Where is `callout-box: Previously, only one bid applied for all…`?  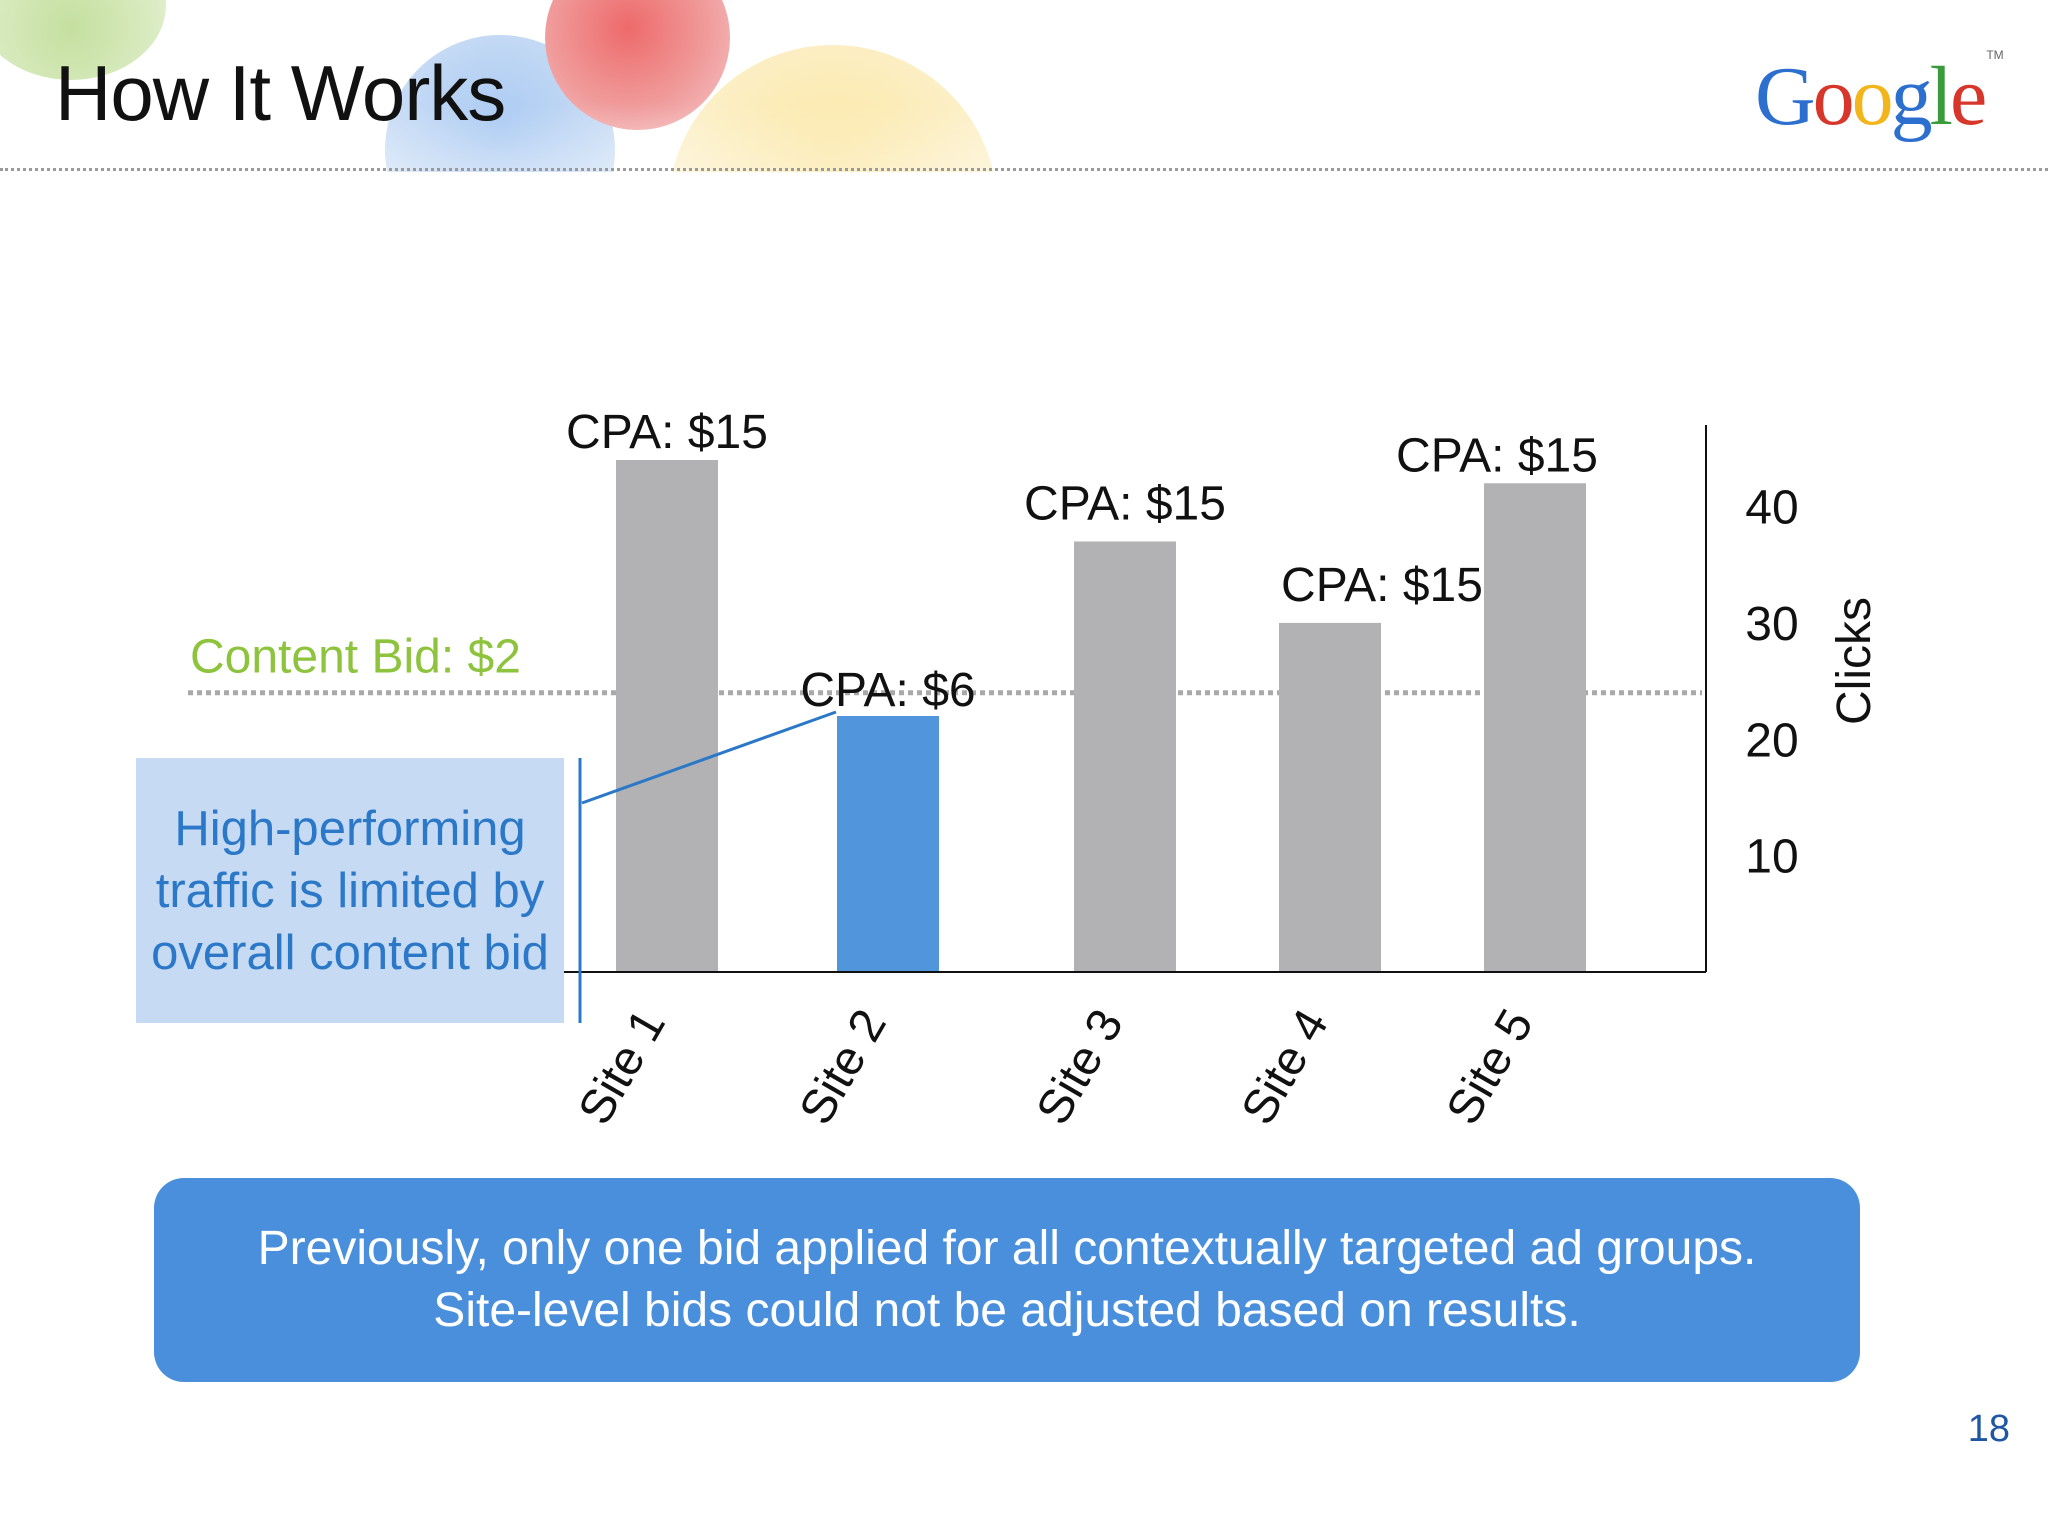 callout-box: Previously, only one bid applied for all… is located at coordinates (1007, 1280).